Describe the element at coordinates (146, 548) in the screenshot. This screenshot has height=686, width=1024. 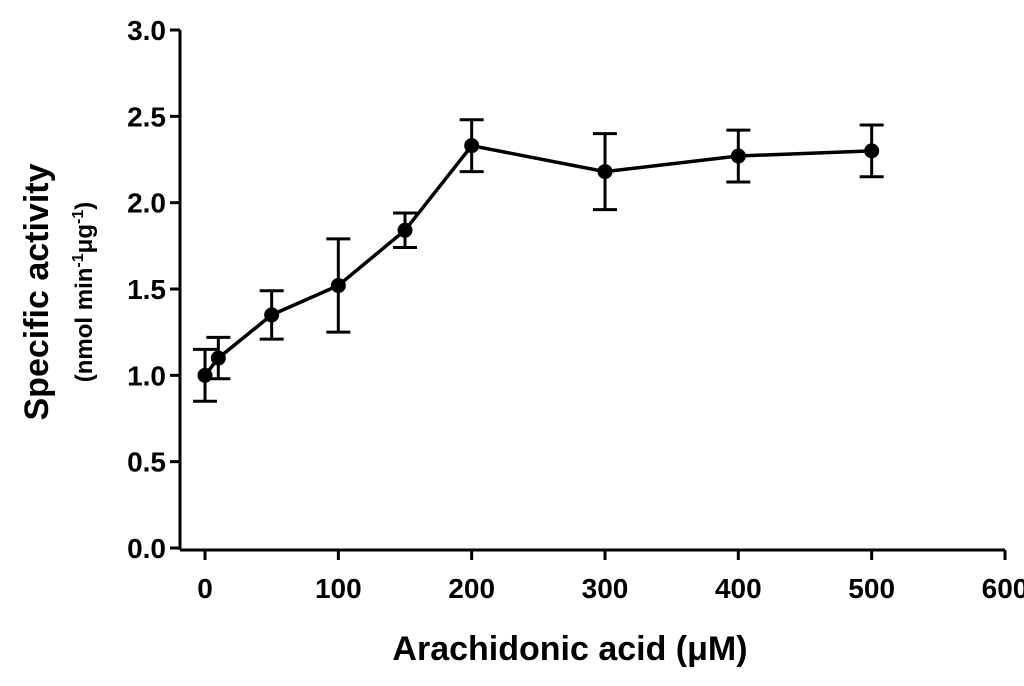
I see `y-tick-label: 0.0` at that location.